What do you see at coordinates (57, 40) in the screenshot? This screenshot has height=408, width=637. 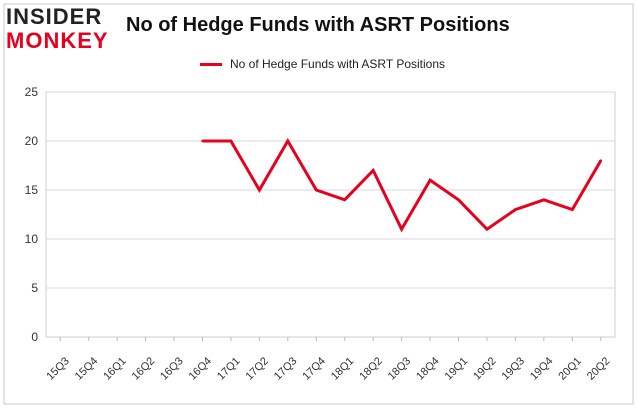 I see `logo-line-monkey: MONKEY` at bounding box center [57, 40].